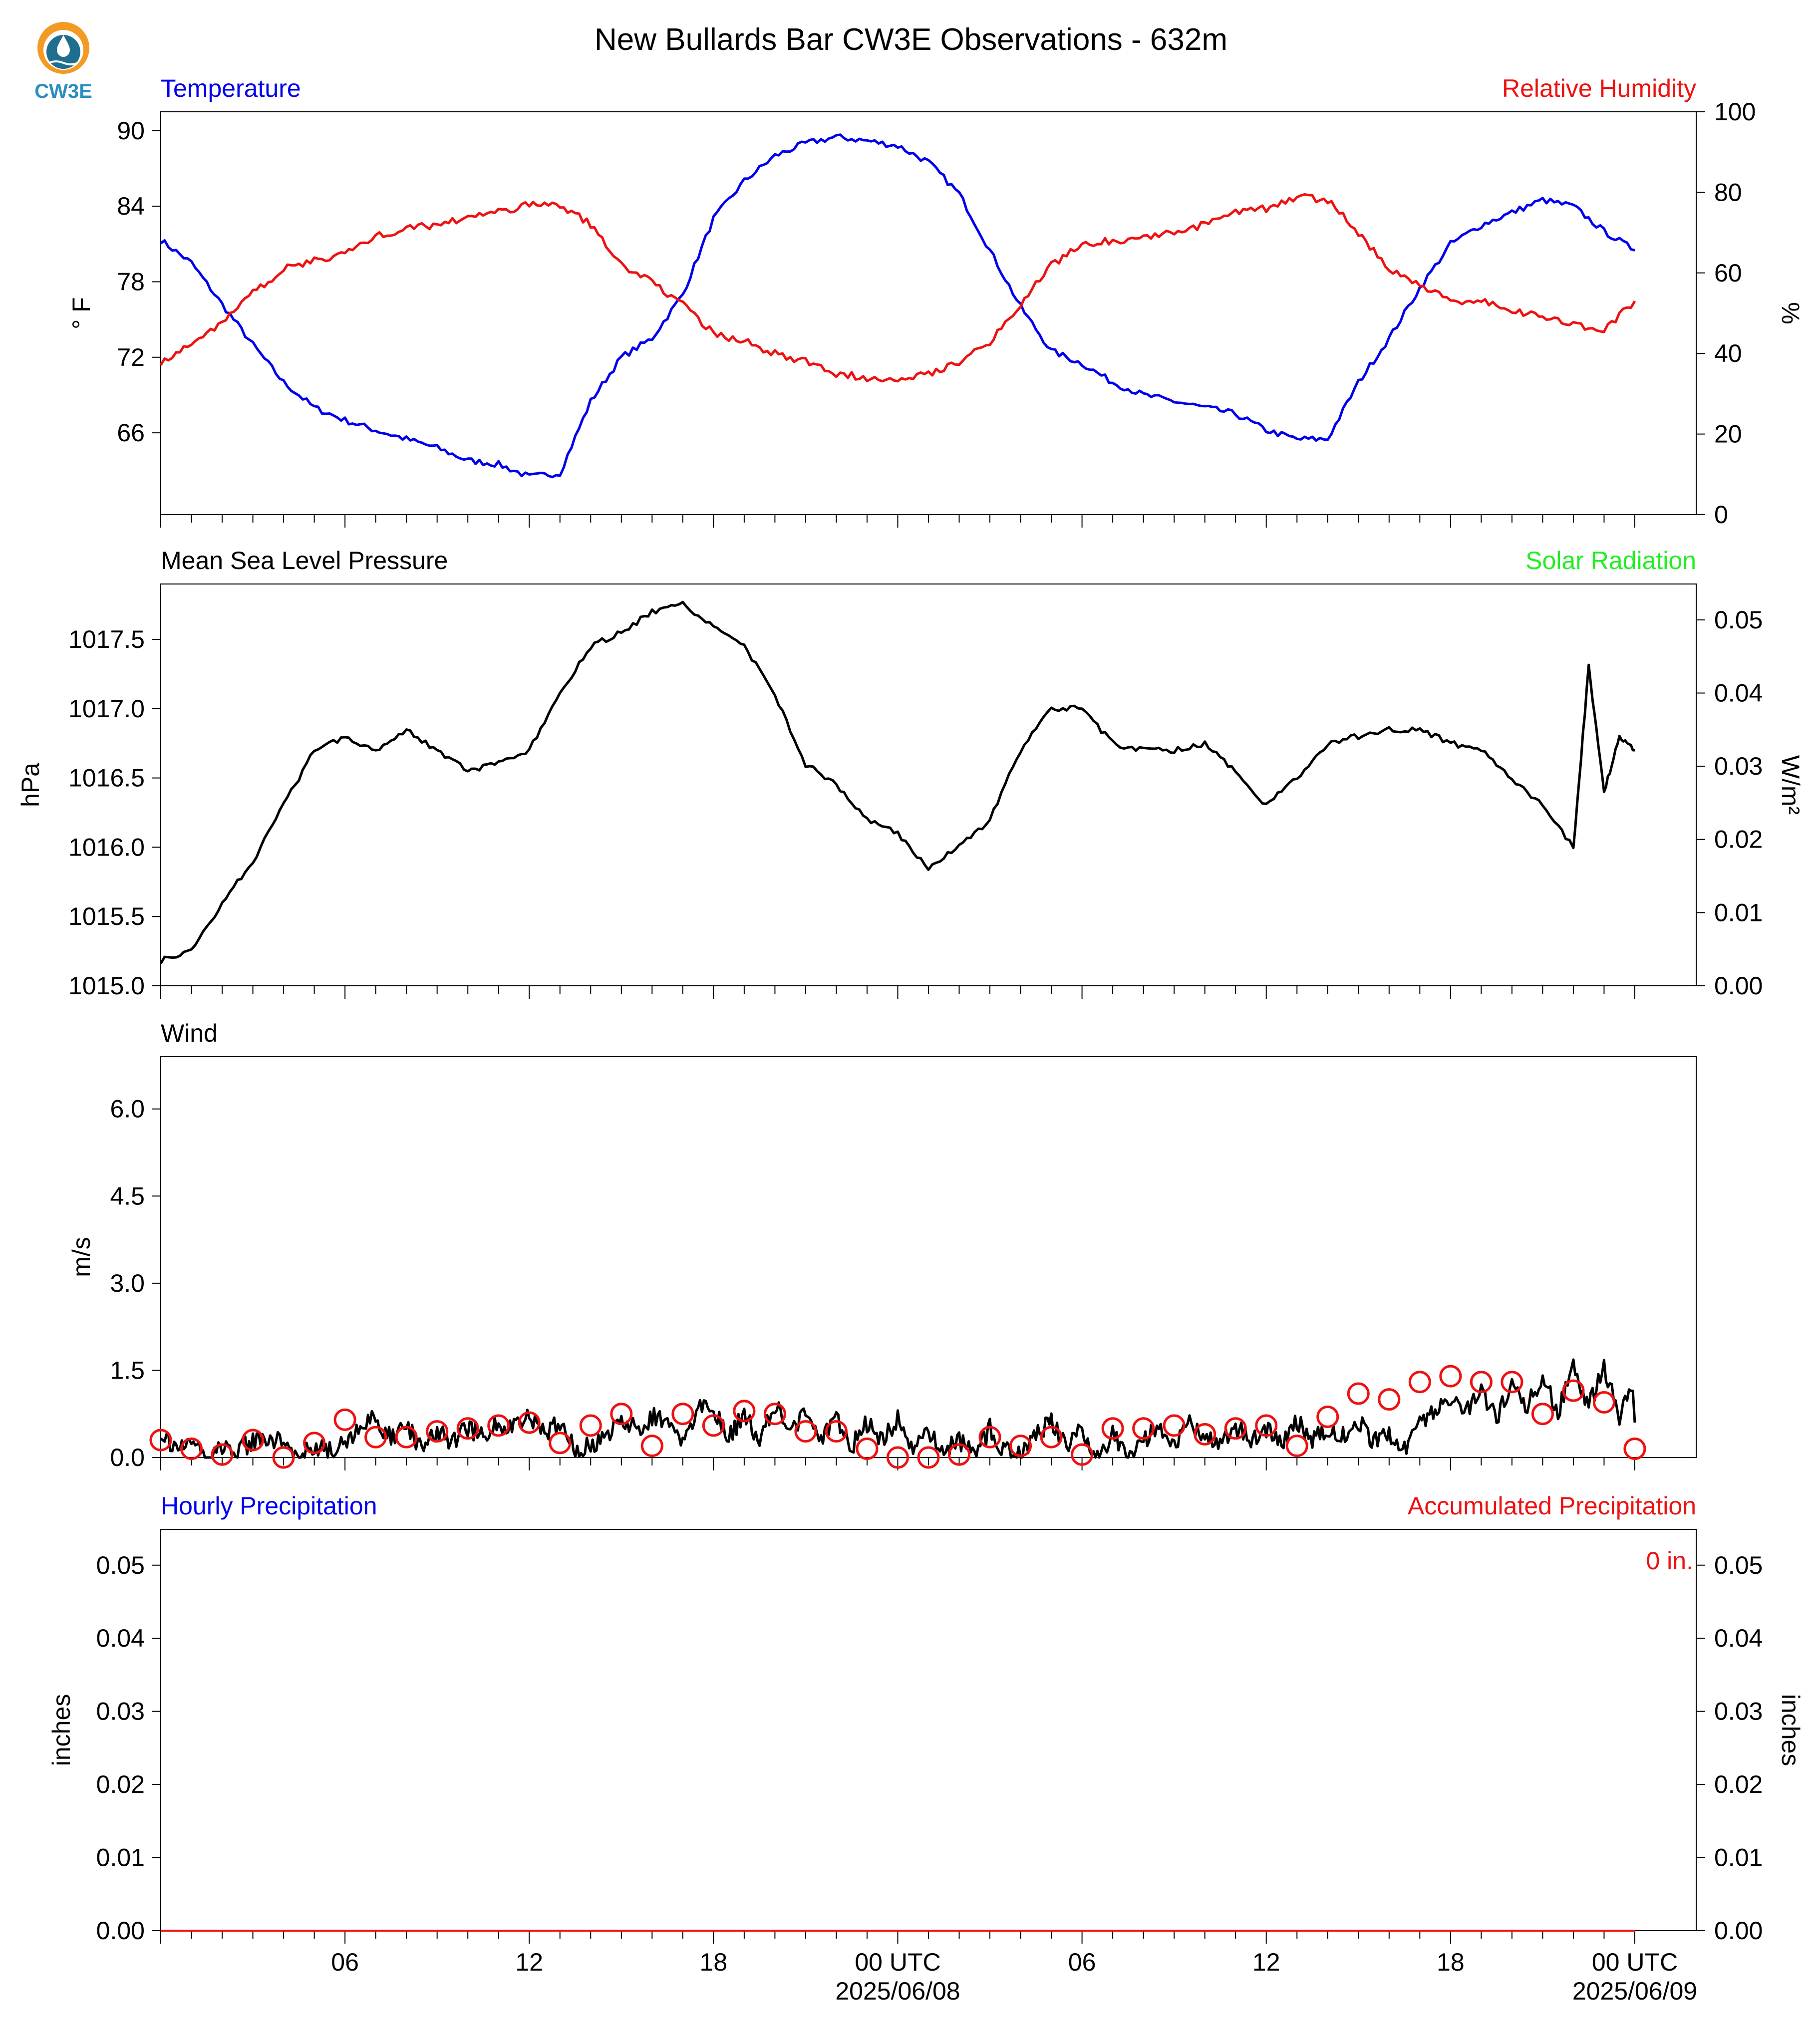  I want to click on y-tick-label: 6.0, so click(127, 1109).